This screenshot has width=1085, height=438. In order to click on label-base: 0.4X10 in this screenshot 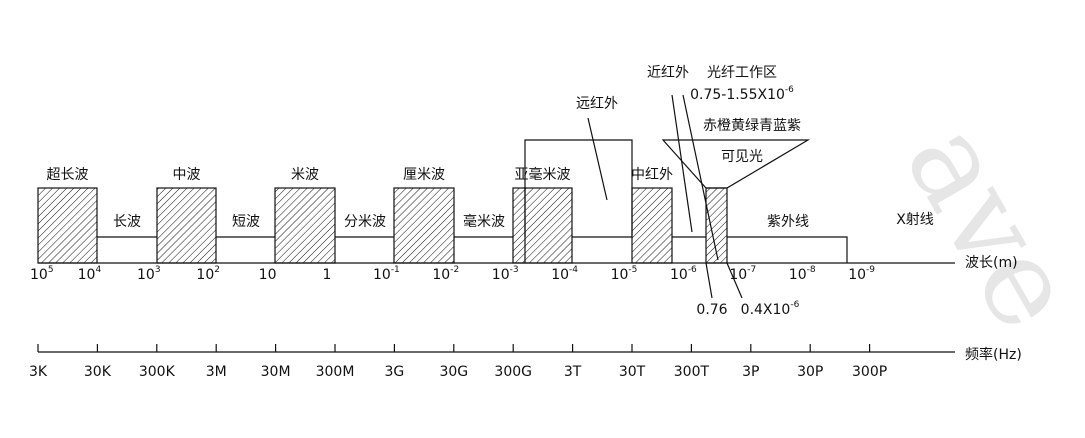, I will do `click(766, 310)`.